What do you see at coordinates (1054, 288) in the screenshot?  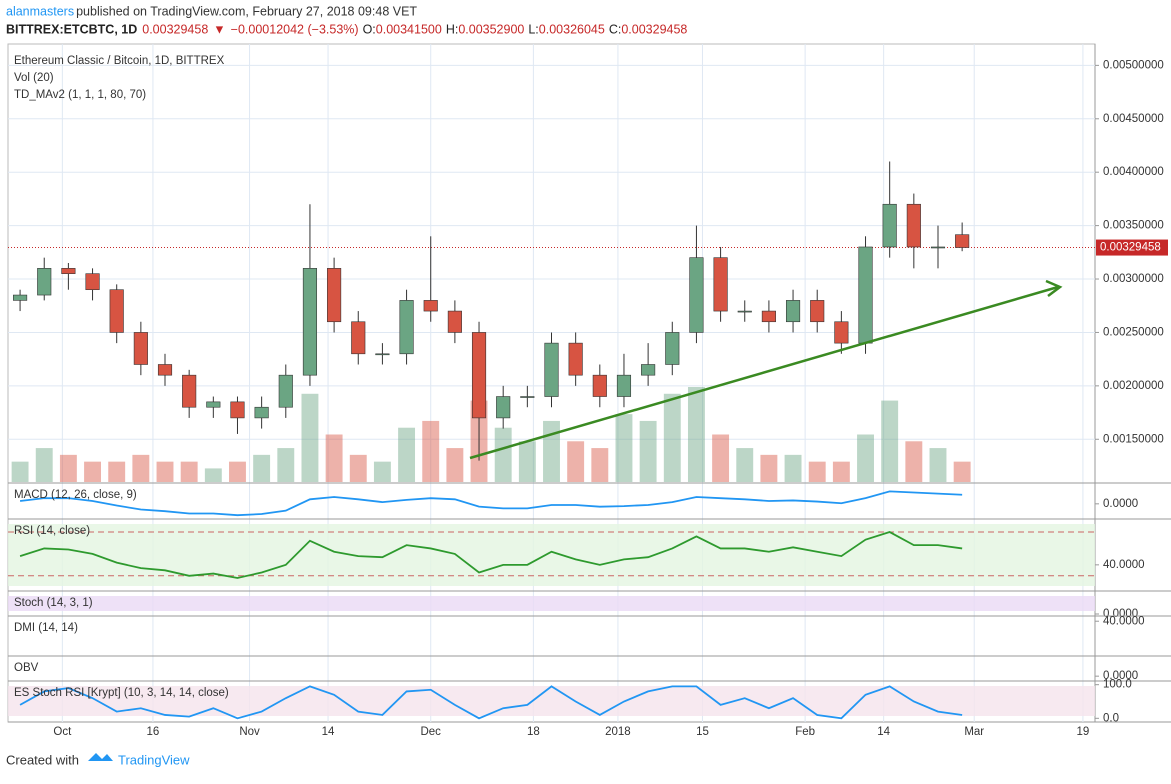 I see `trend-arrow` at bounding box center [1054, 288].